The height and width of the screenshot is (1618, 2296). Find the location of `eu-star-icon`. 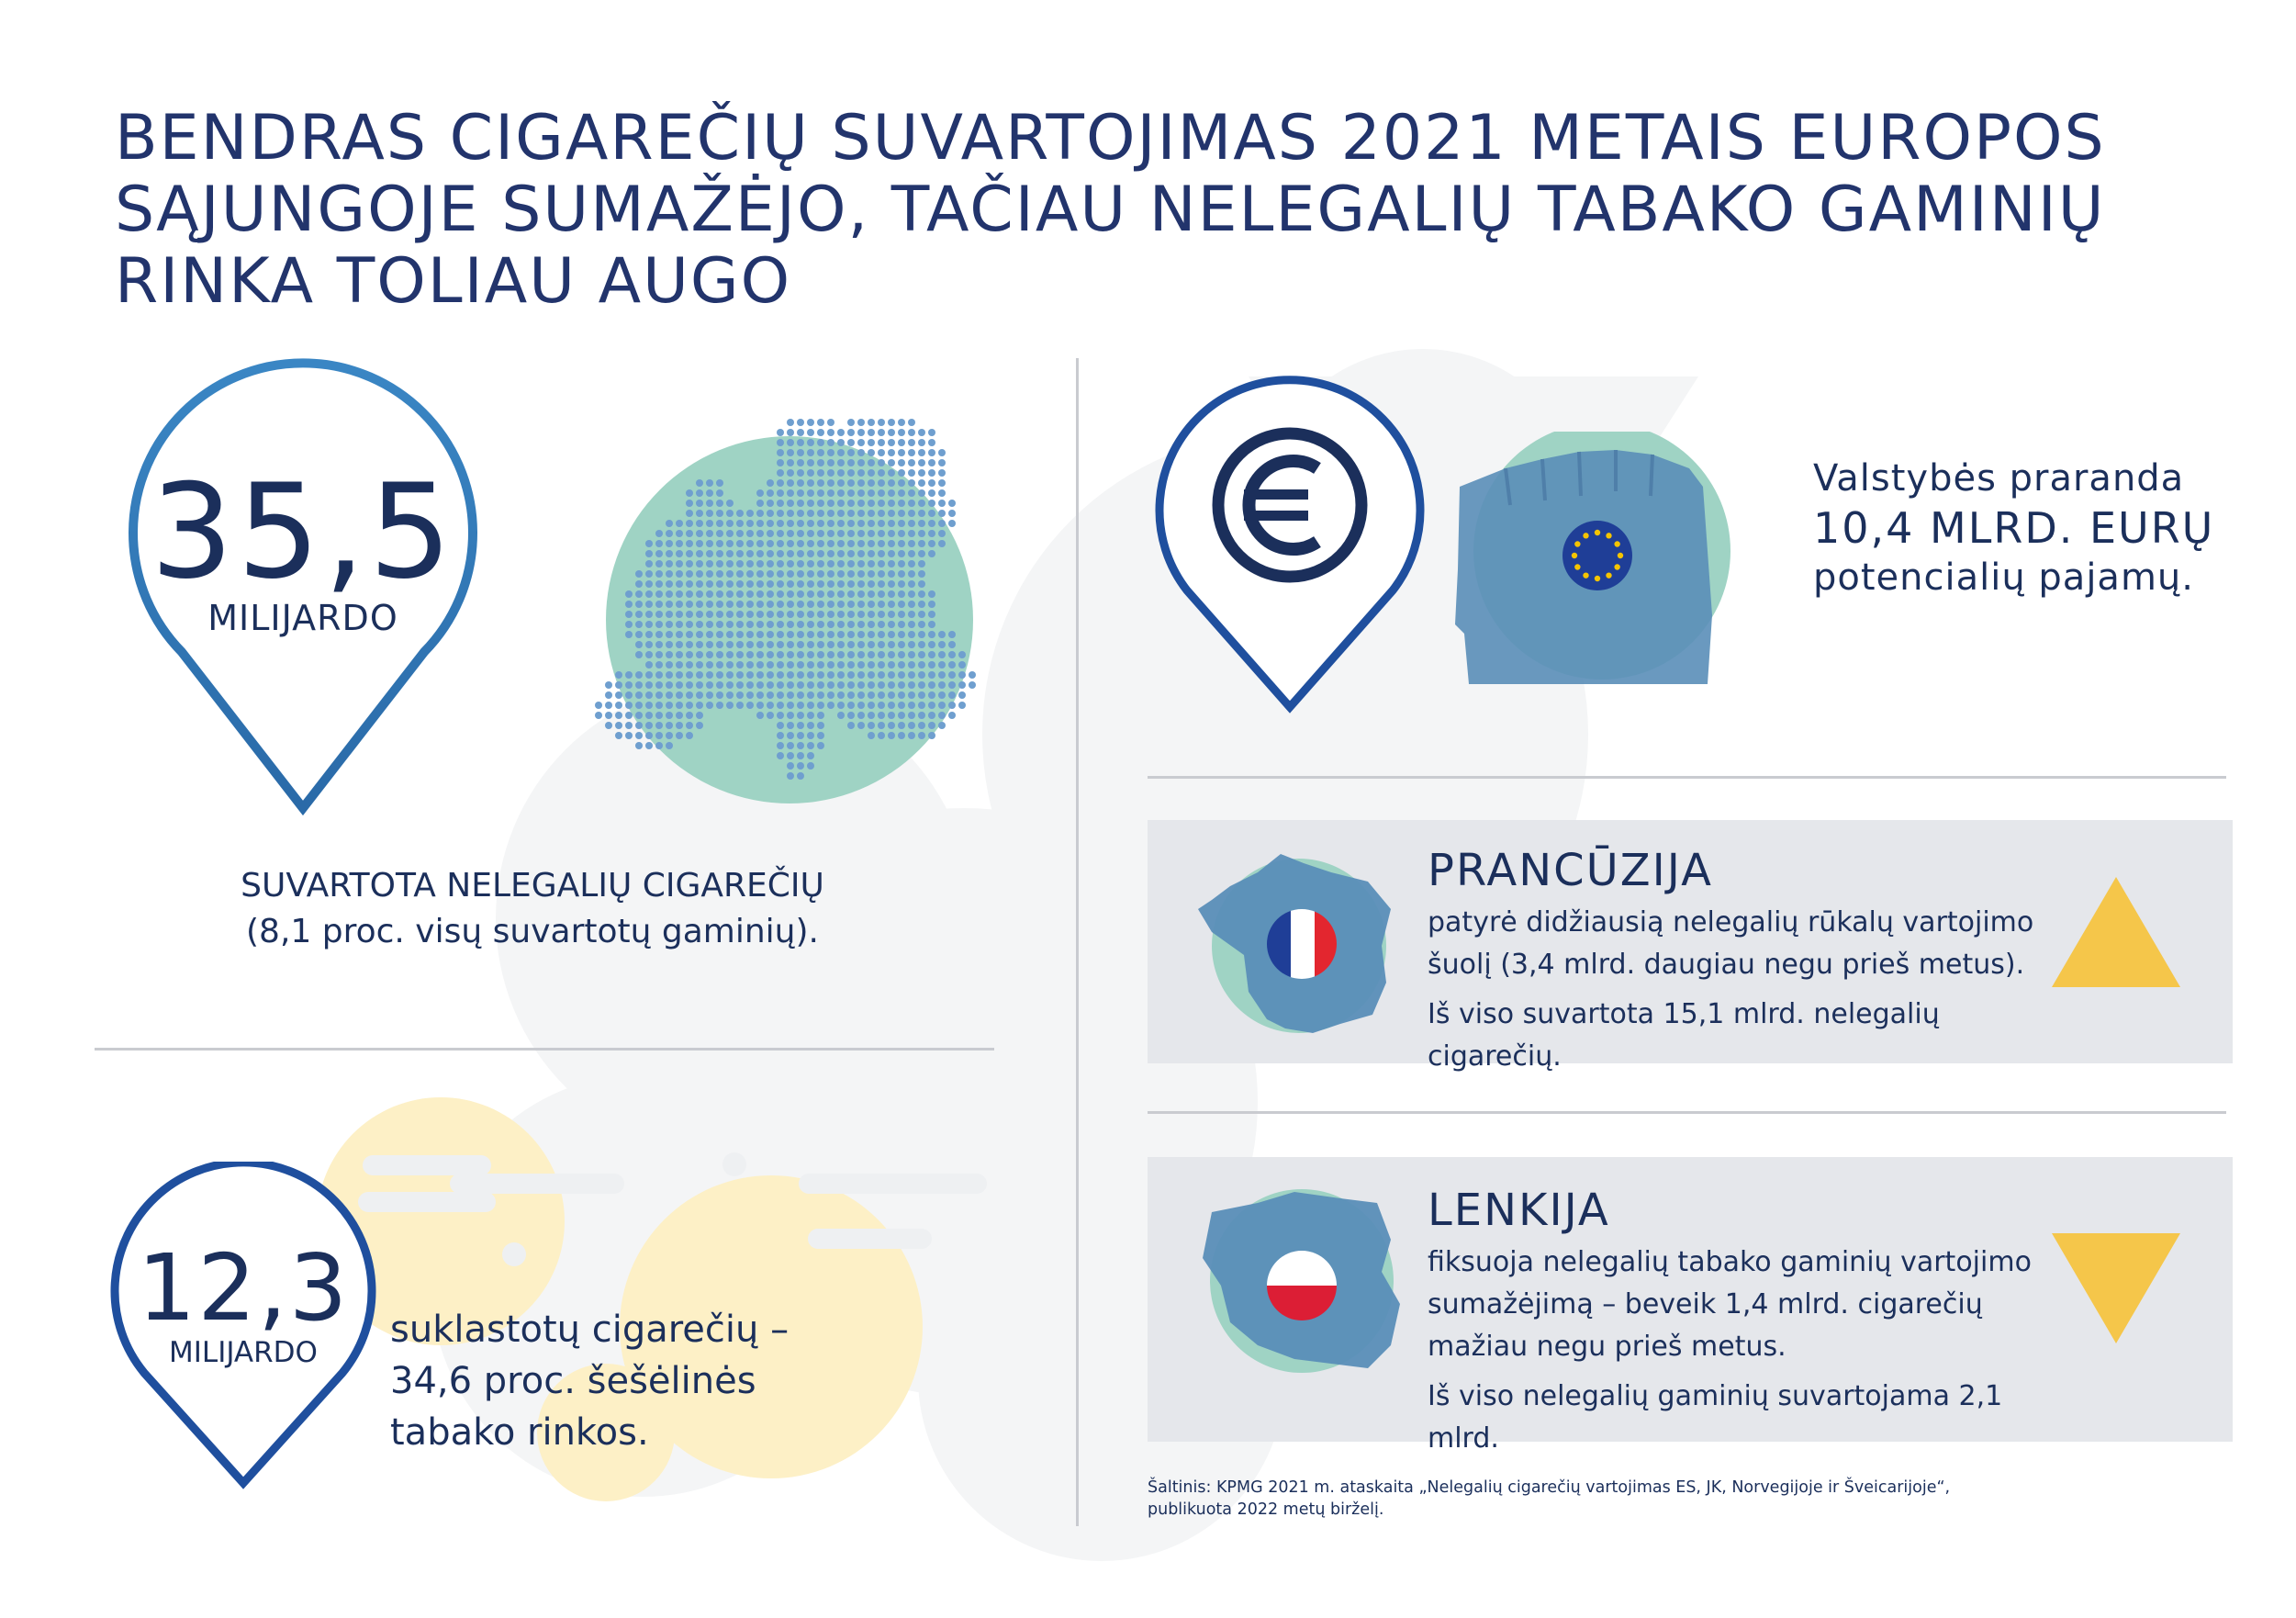

eu-star-icon is located at coordinates (1617, 544).